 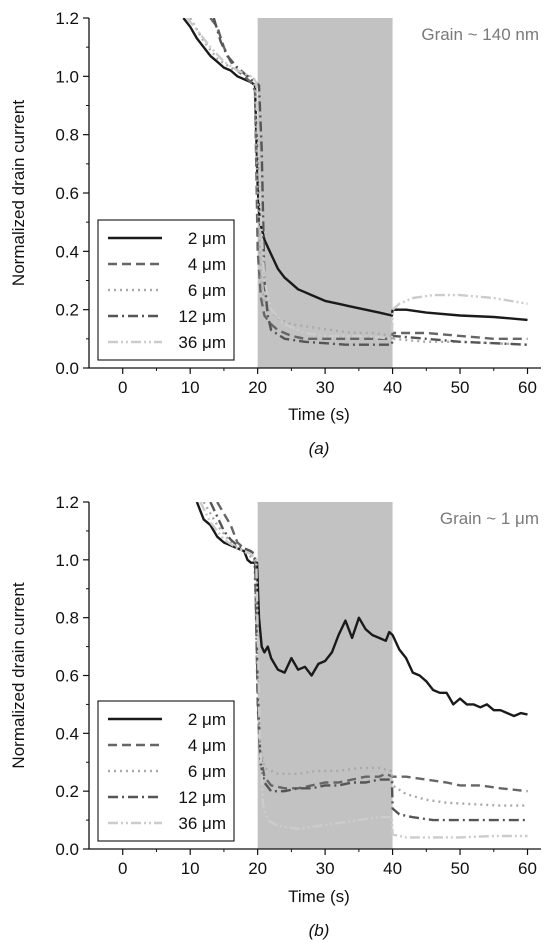 I want to click on series-line-2mum, so click(x=361, y=610).